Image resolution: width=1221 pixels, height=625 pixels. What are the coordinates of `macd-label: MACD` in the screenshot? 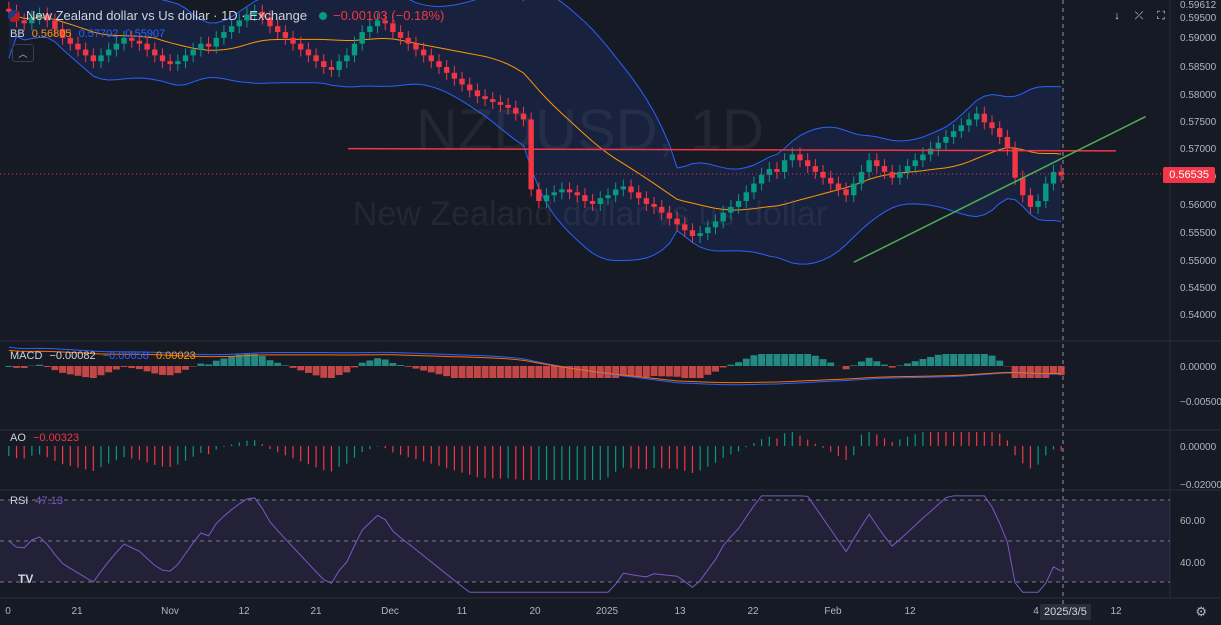 It's located at (26, 356).